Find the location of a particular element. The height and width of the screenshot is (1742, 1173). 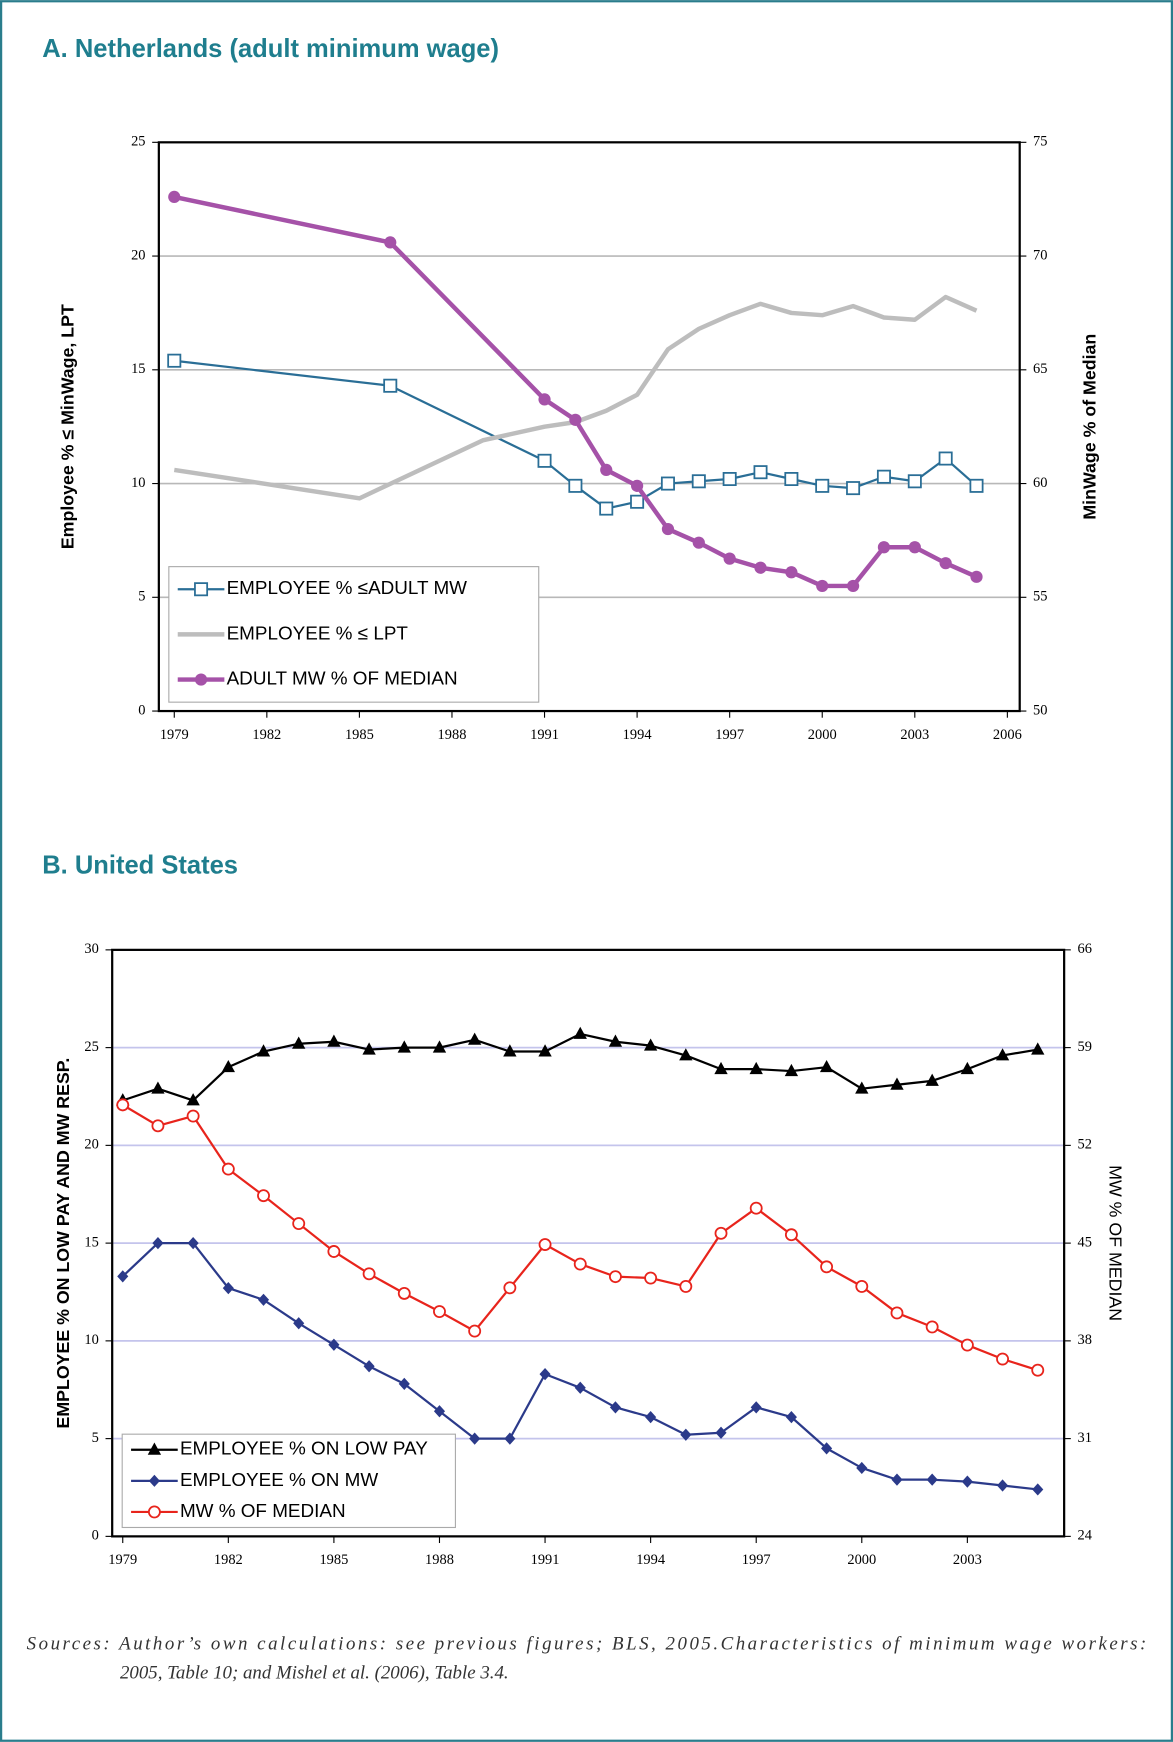

legend-label: EMPLOYEE % ON LOW PAY is located at coordinates (304, 1449).